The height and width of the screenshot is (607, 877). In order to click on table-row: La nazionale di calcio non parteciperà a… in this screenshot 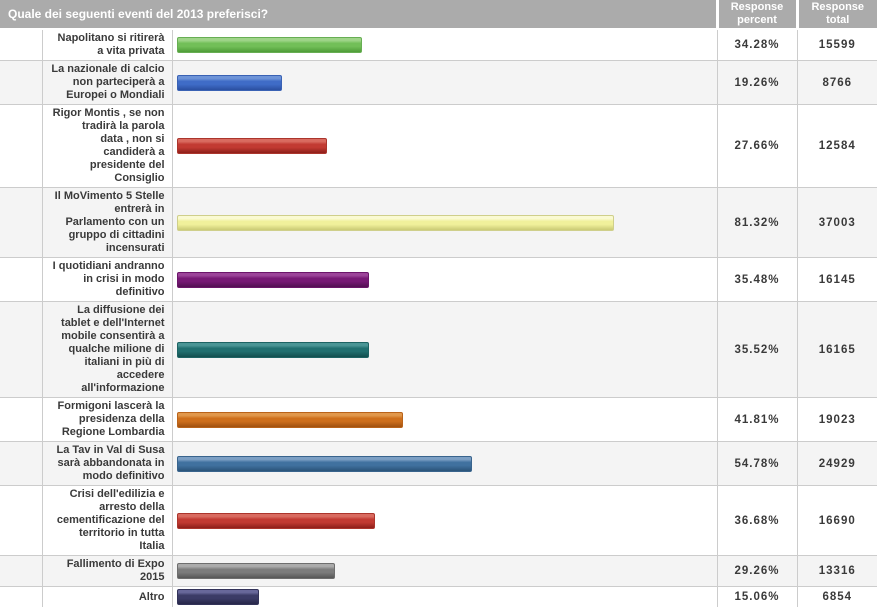, I will do `click(438, 82)`.